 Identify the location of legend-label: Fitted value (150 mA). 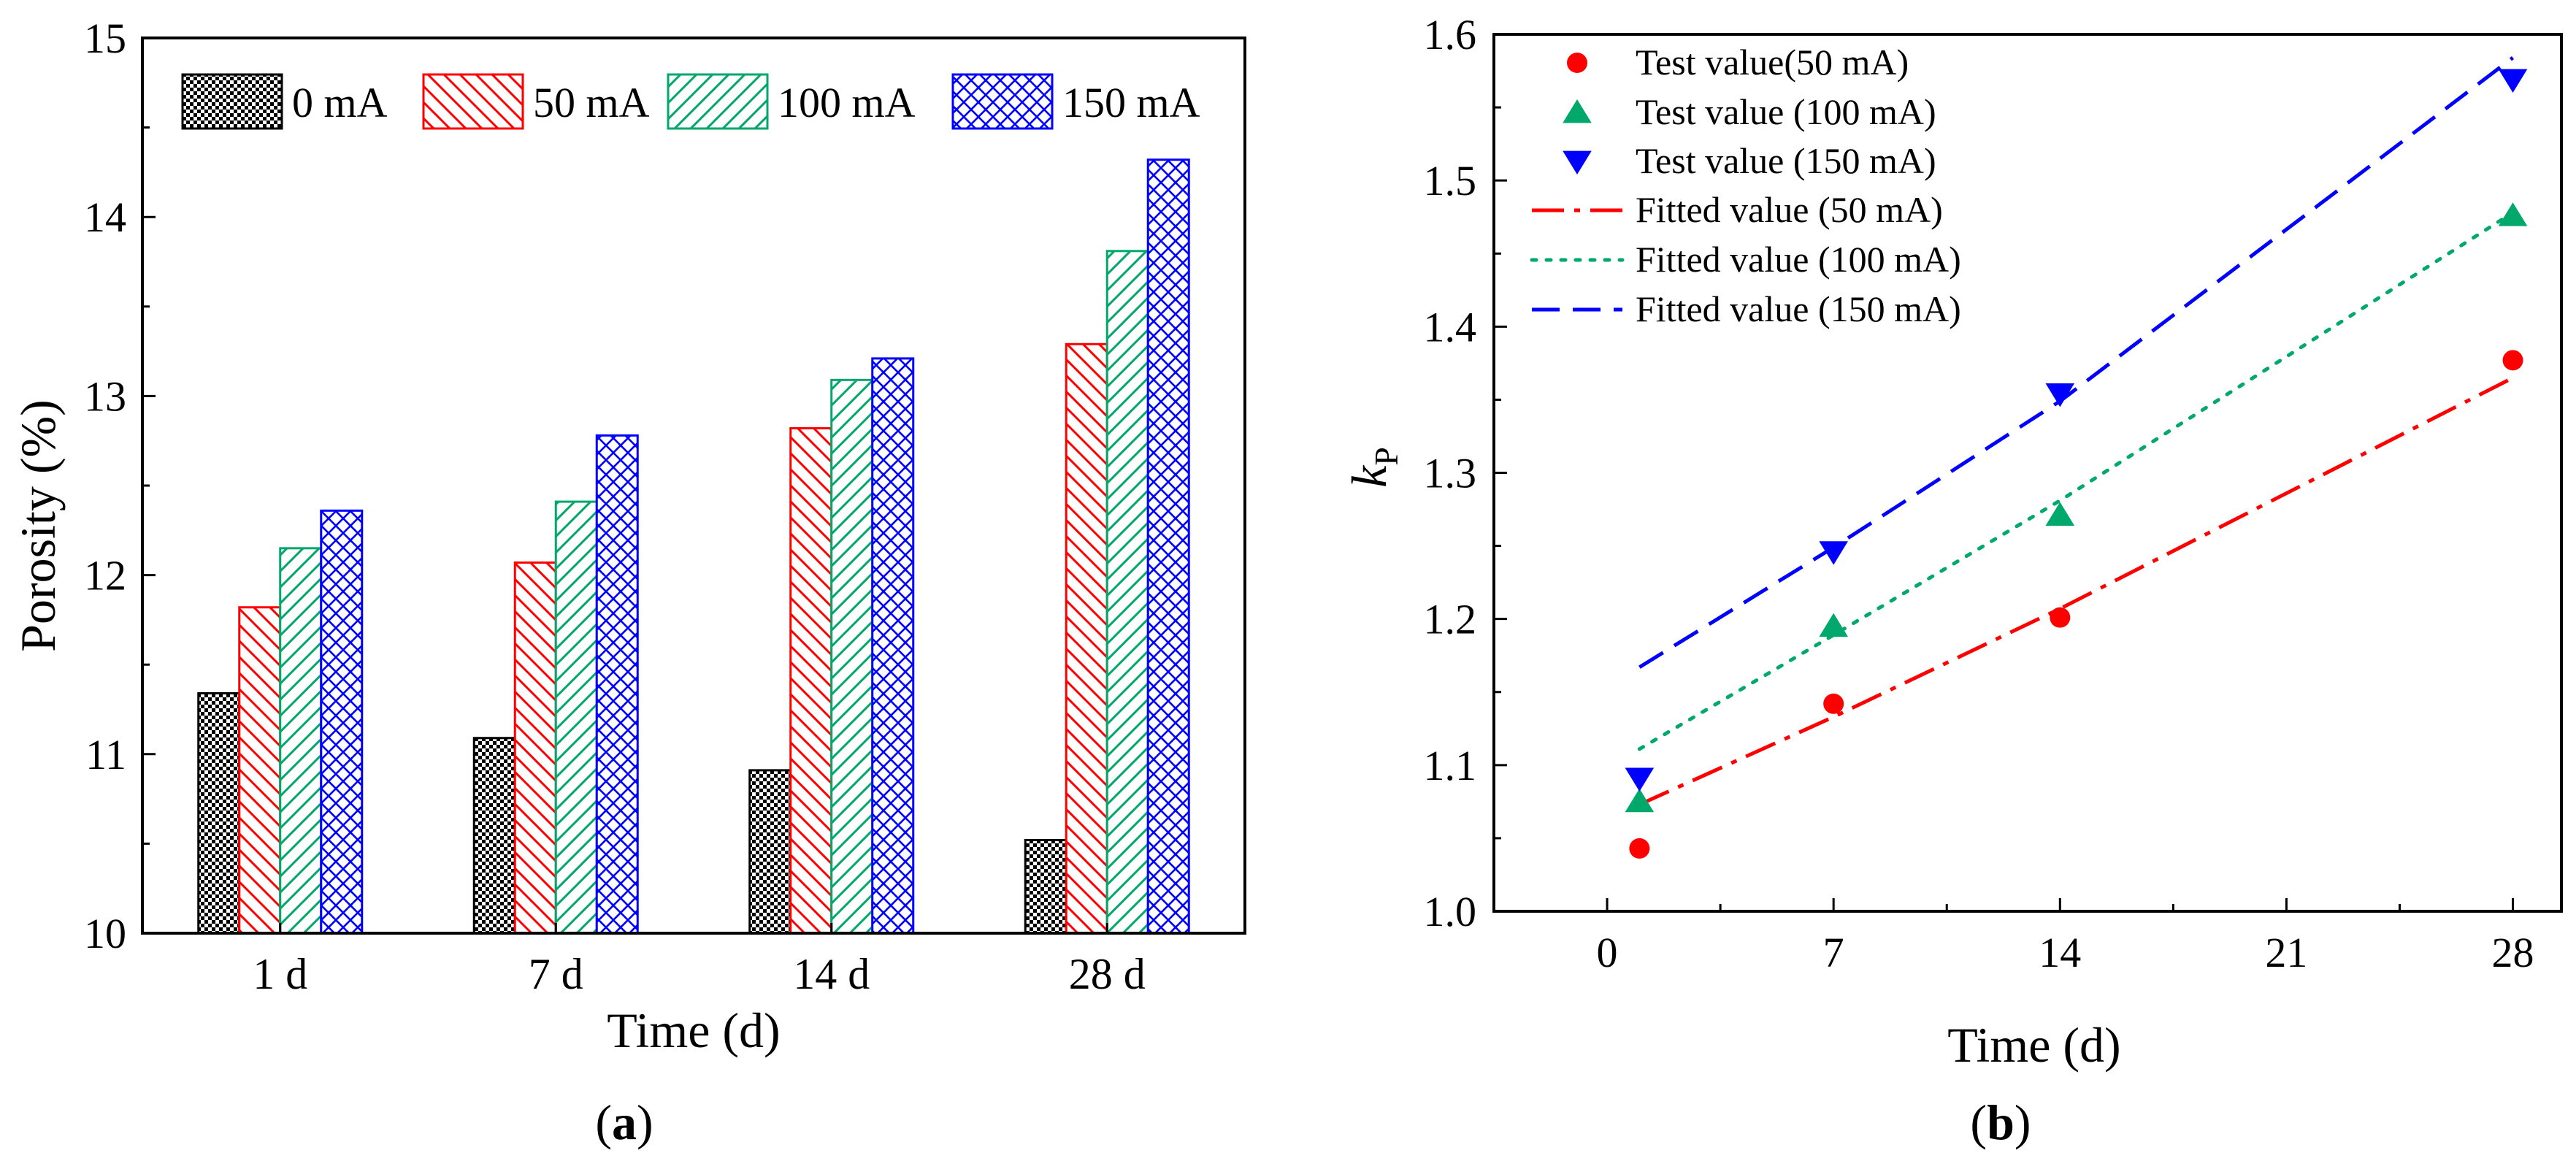
(1798, 308).